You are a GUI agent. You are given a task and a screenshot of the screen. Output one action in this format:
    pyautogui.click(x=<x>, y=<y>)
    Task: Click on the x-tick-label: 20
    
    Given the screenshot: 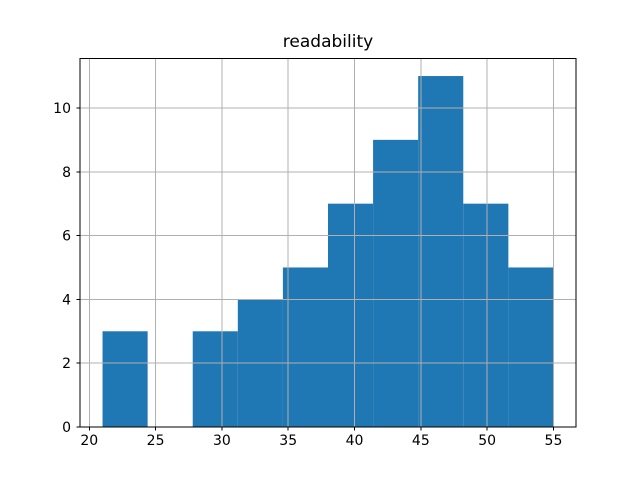 What is the action you would take?
    pyautogui.click(x=89, y=441)
    